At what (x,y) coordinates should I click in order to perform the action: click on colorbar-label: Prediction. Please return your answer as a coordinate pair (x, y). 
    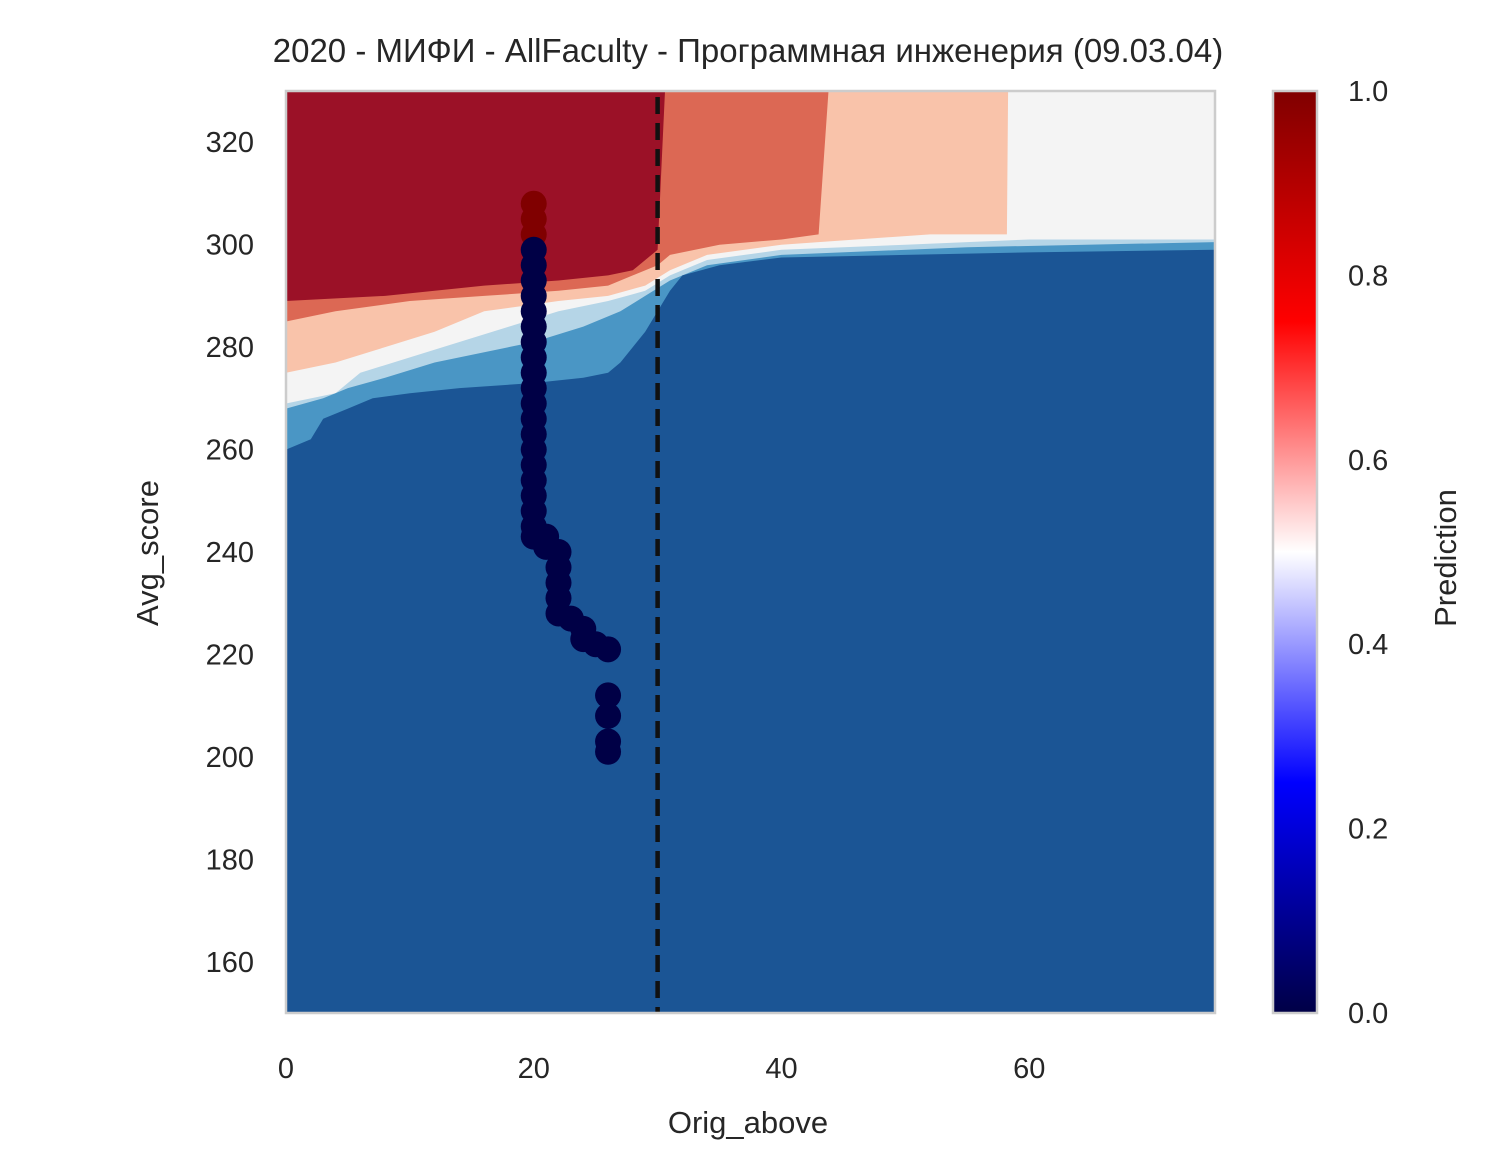
    Looking at the image, I should click on (1445, 558).